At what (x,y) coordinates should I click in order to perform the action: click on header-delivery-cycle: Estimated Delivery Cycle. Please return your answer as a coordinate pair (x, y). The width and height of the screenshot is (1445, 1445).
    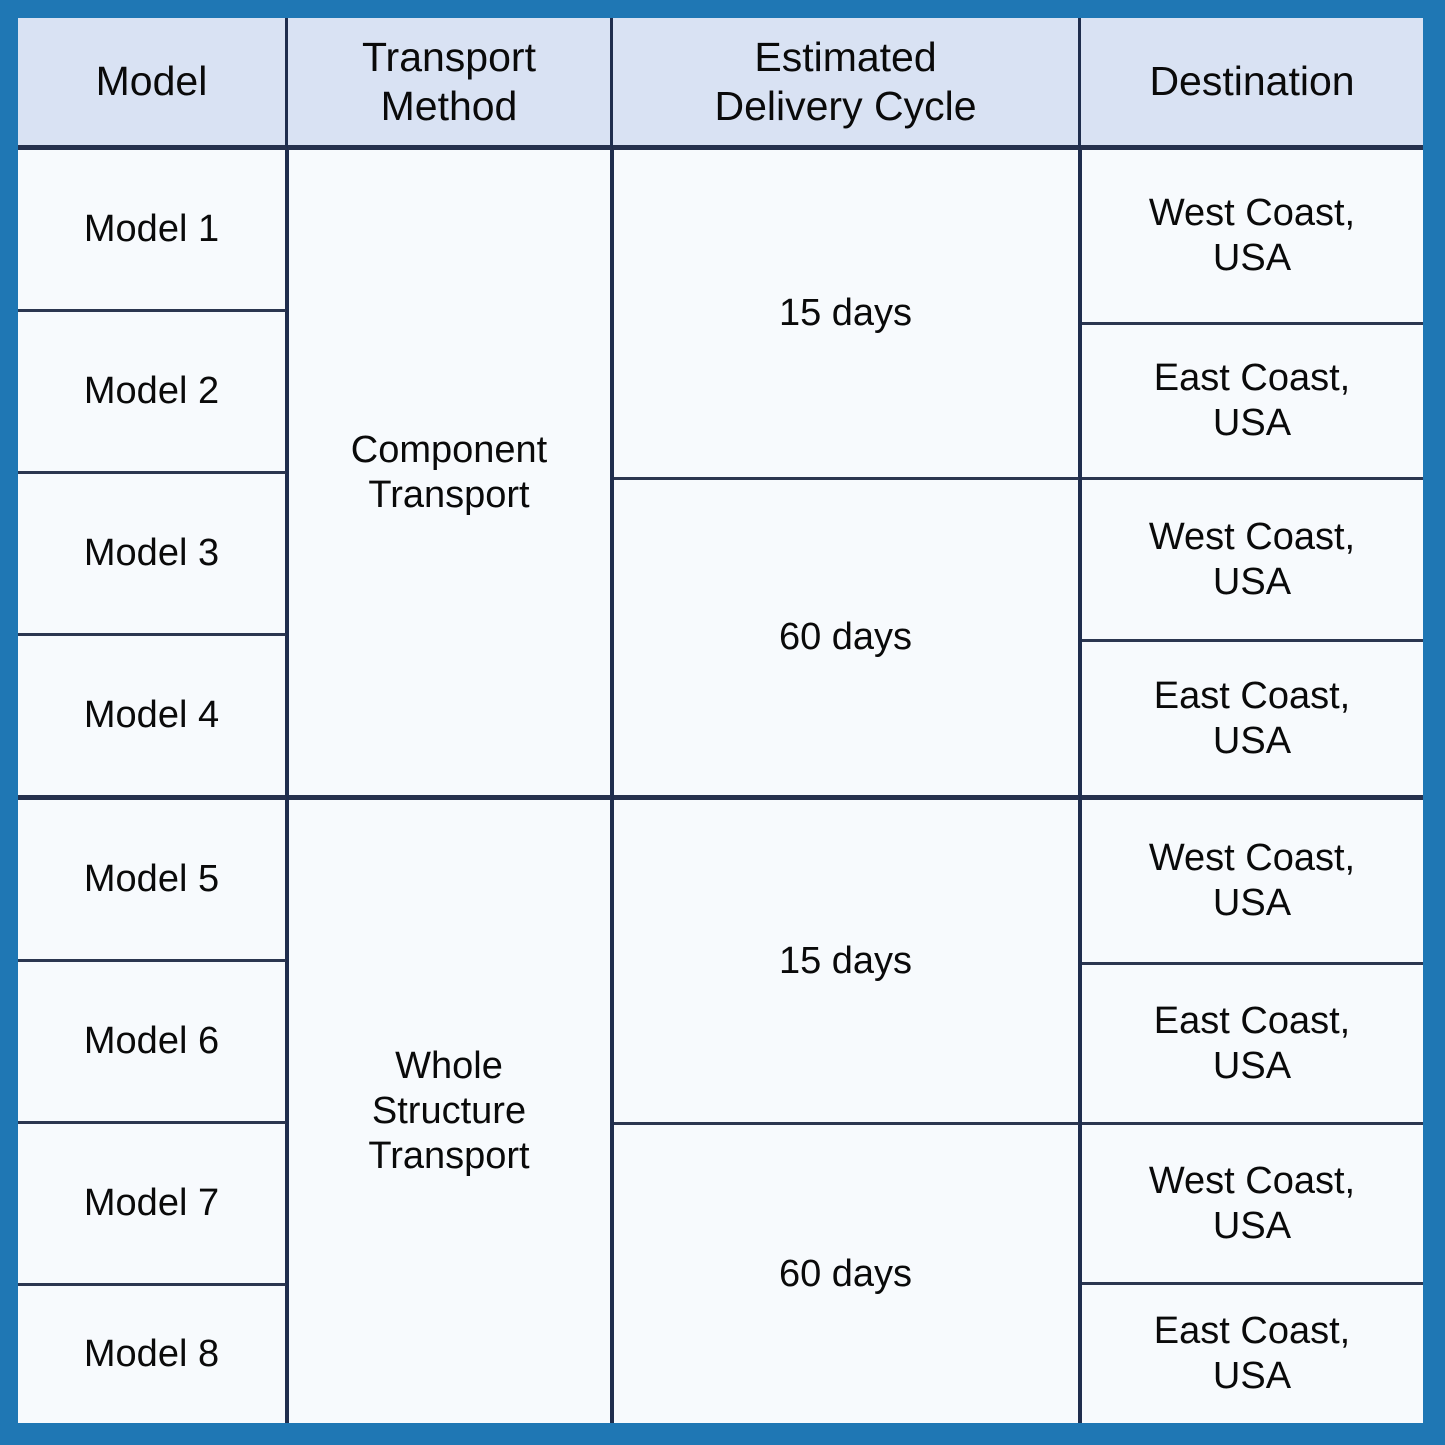
    Looking at the image, I should click on (847, 84).